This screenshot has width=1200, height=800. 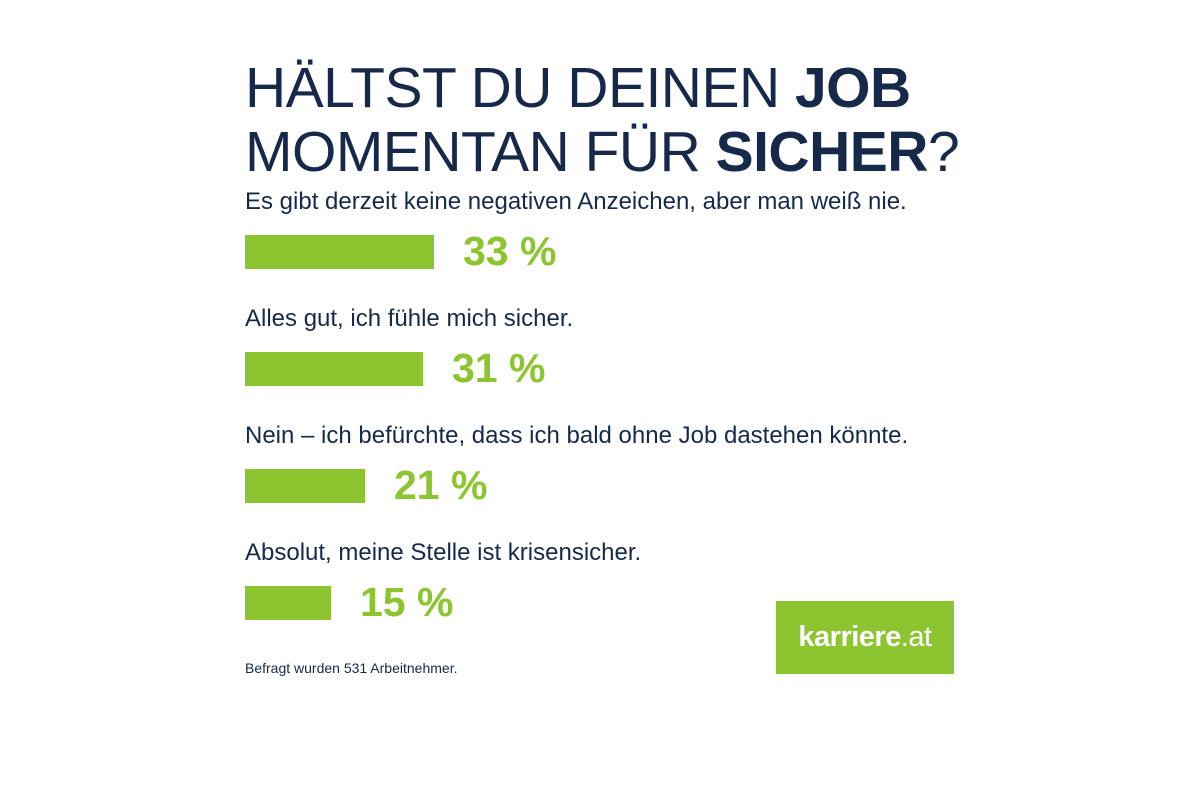 What do you see at coordinates (645, 354) in the screenshot?
I see `bar-item: Alles gut, ich fühle mich sicher. 31 %` at bounding box center [645, 354].